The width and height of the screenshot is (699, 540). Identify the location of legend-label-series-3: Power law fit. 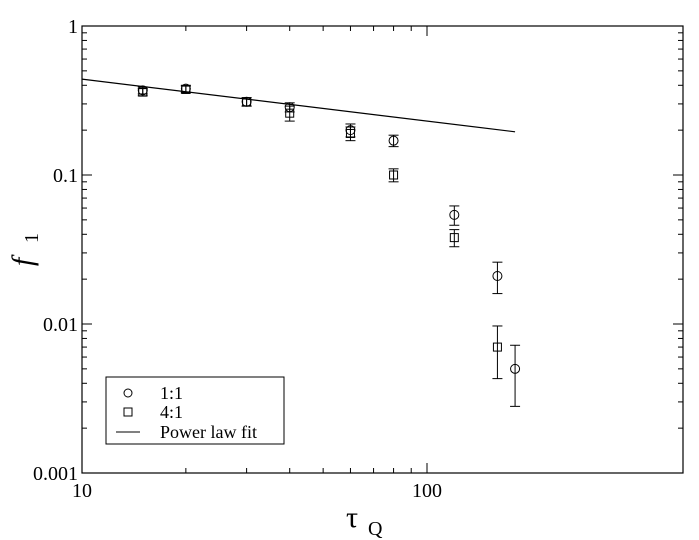
(208, 432).